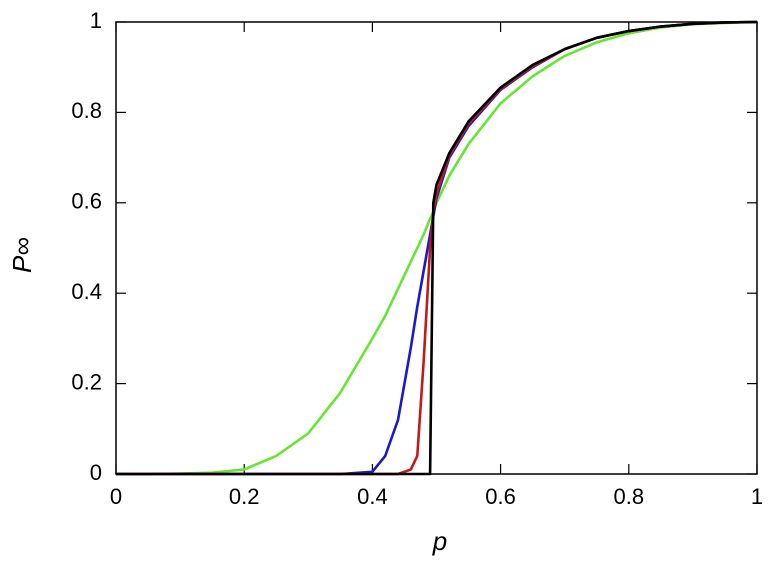  What do you see at coordinates (372, 496) in the screenshot?
I see `x-tick-label: 0.4` at bounding box center [372, 496].